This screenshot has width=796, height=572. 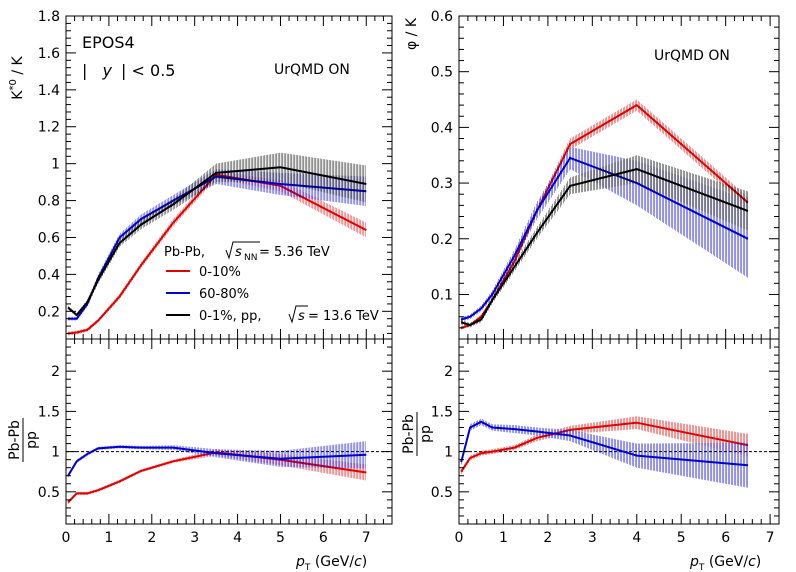 I want to click on phi-ytick-label: 0.3, so click(x=442, y=184).